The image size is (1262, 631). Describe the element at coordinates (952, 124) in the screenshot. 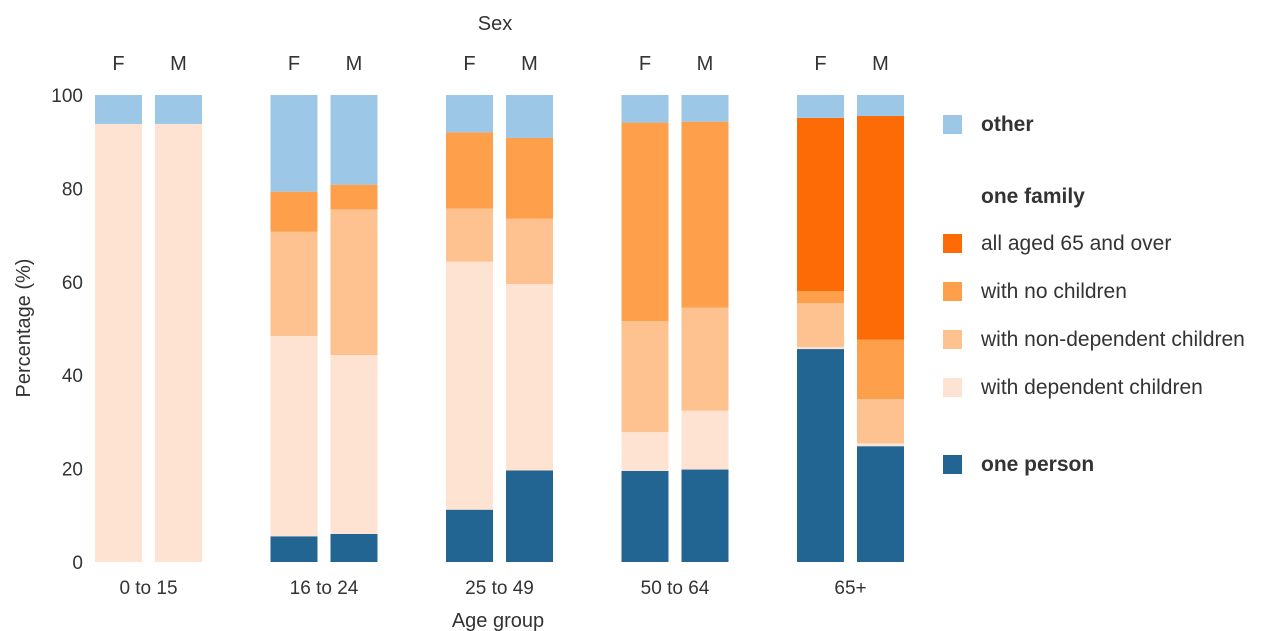

I see `legend-swatch-other` at that location.